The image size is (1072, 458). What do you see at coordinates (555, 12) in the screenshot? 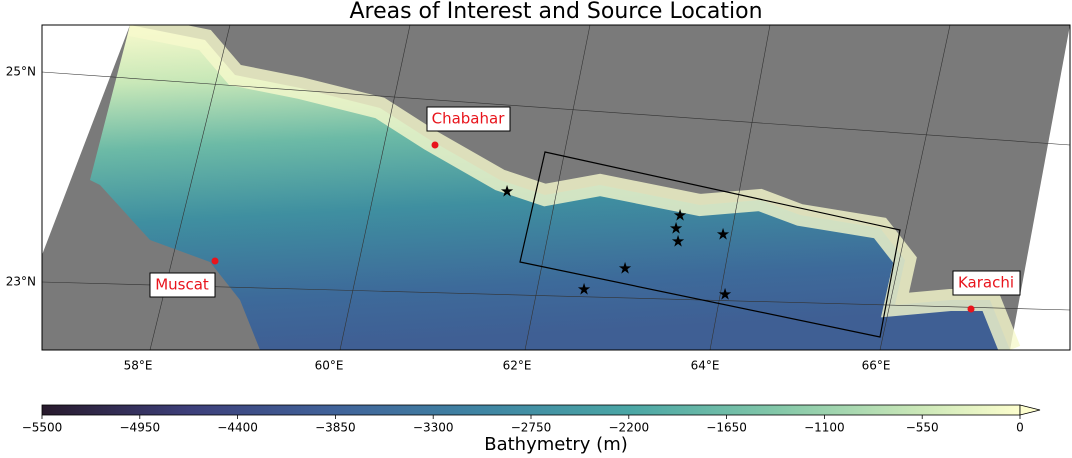
I see `title: Areas of Interest and Source Location` at bounding box center [555, 12].